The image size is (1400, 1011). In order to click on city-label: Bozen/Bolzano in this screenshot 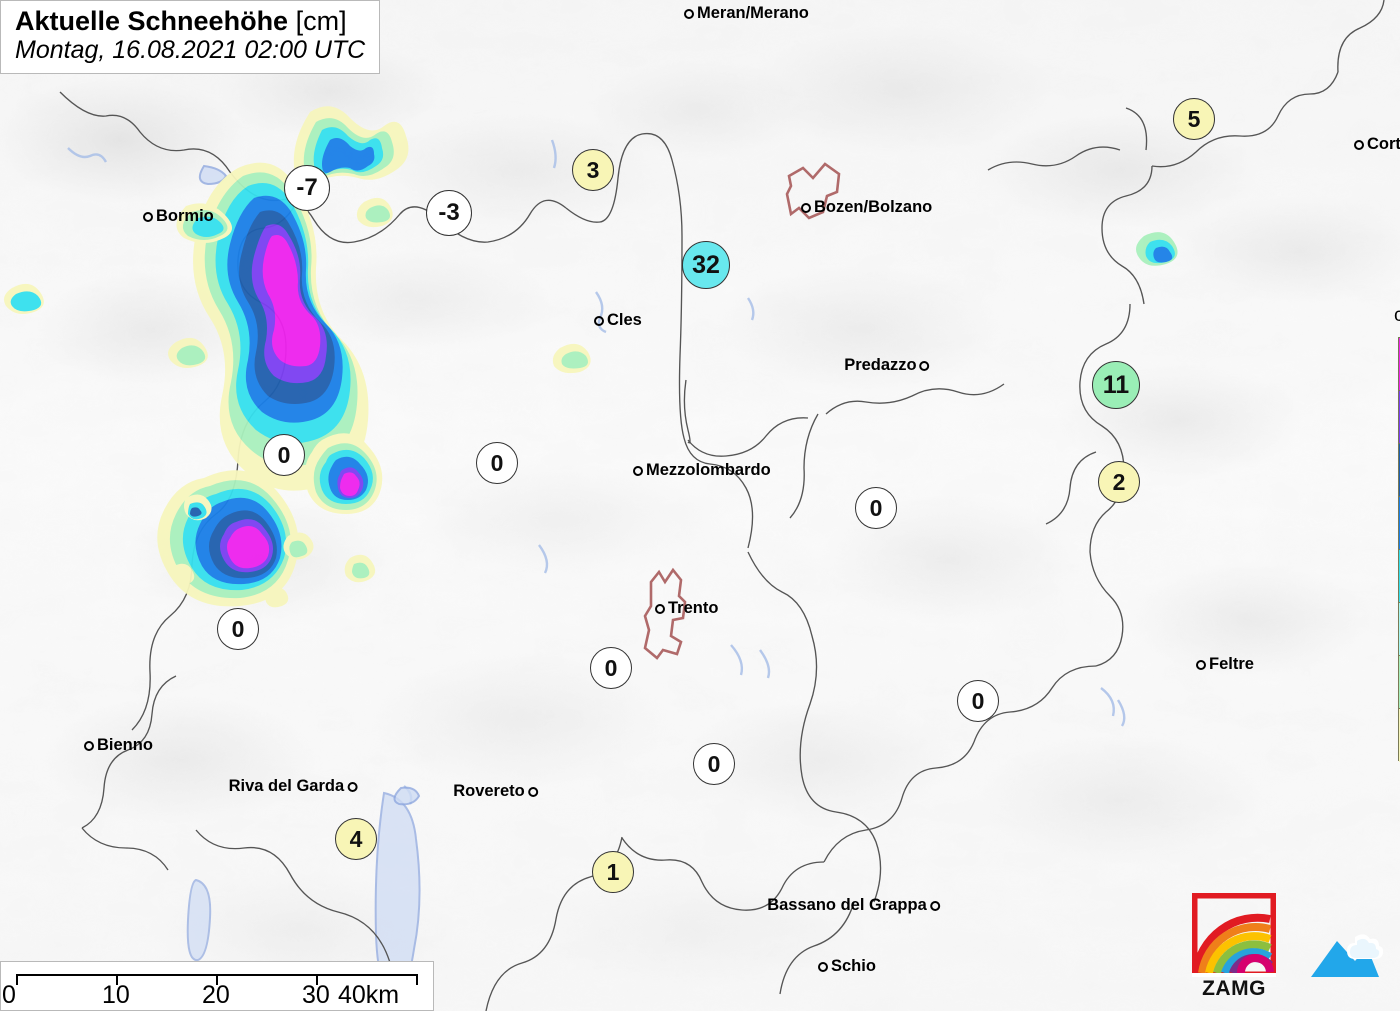, I will do `click(866, 207)`.